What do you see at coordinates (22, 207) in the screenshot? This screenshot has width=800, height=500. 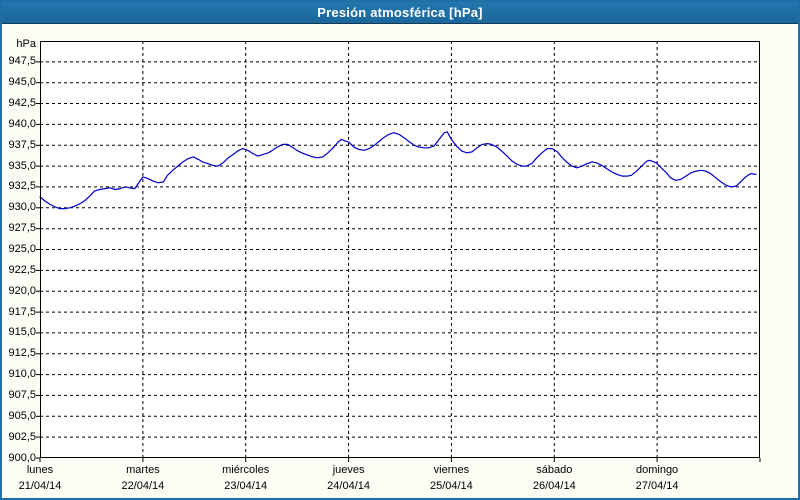 I see `y-axis-tick-label: 930,0` at bounding box center [22, 207].